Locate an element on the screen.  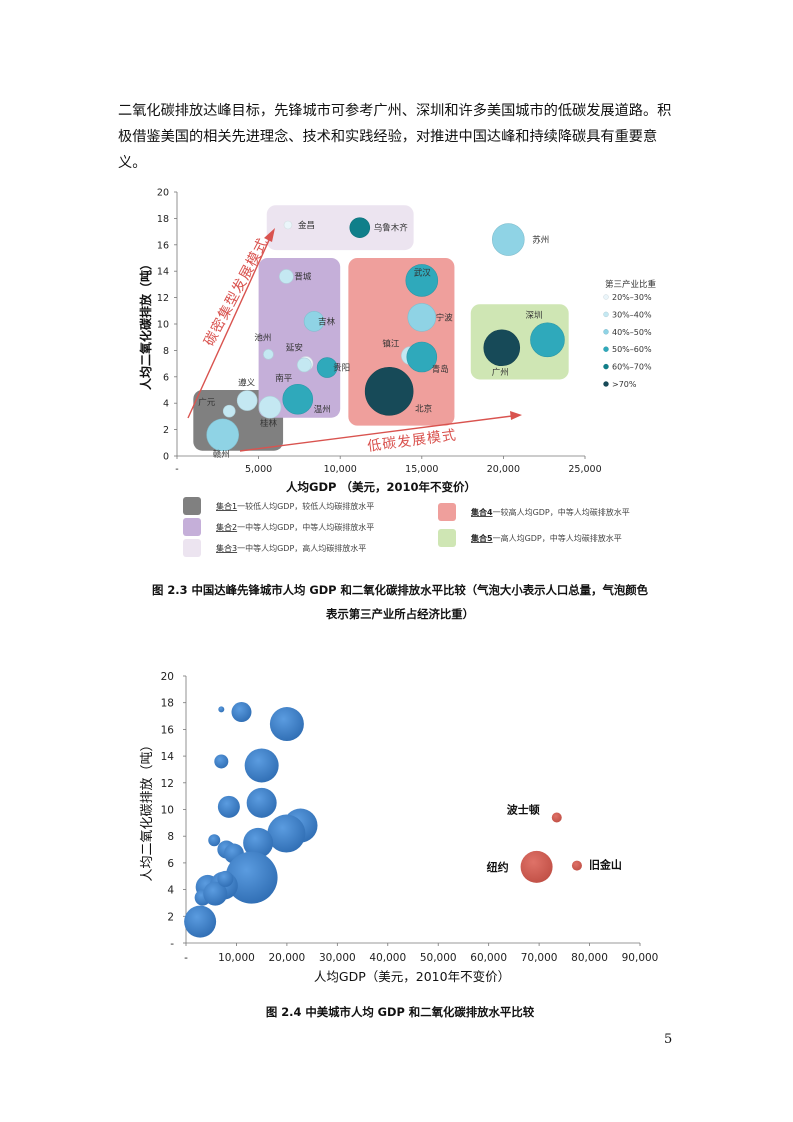
group-legend-label-5: 集合5一高人均GDP，中等人均碳排放水平 is located at coordinates (546, 538).